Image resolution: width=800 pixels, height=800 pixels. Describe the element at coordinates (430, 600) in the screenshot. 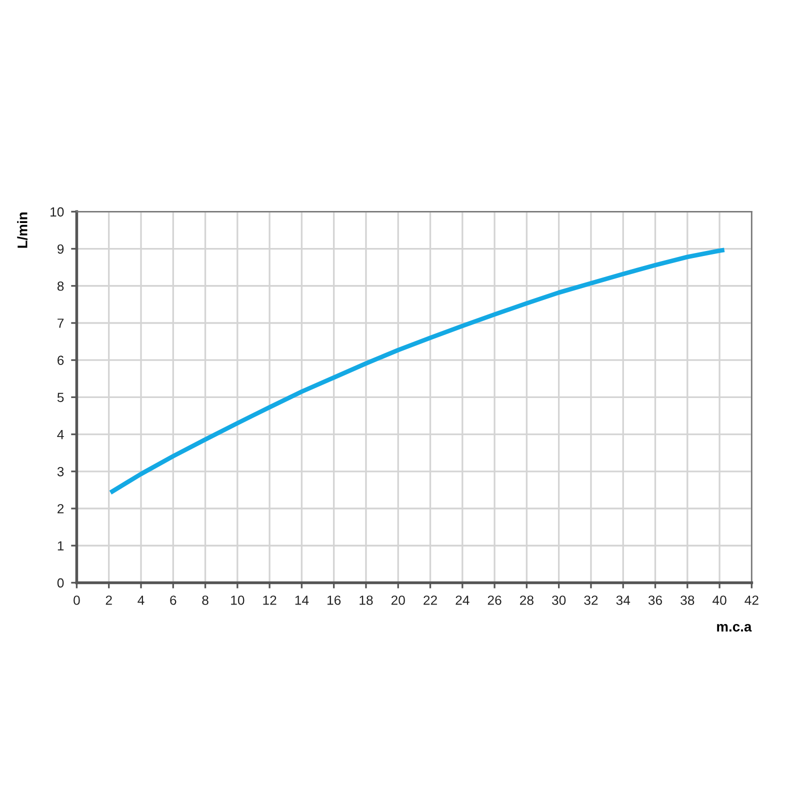

I see `x-tick-label: 22` at that location.